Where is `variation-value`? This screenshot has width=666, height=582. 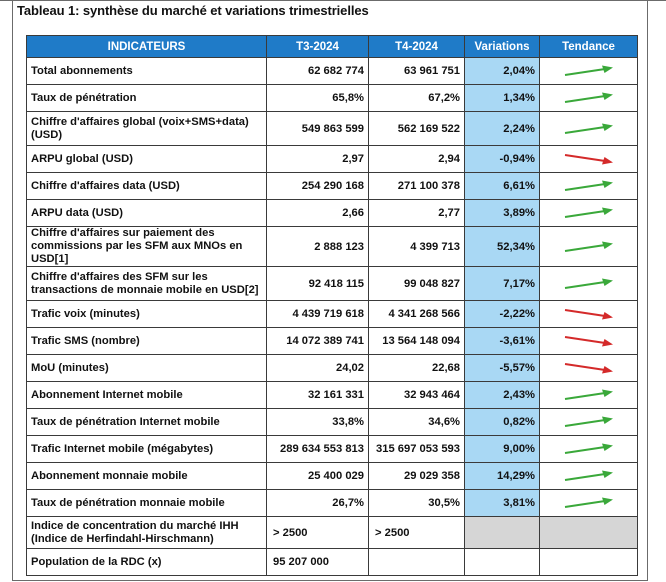 variation-value is located at coordinates (502, 532).